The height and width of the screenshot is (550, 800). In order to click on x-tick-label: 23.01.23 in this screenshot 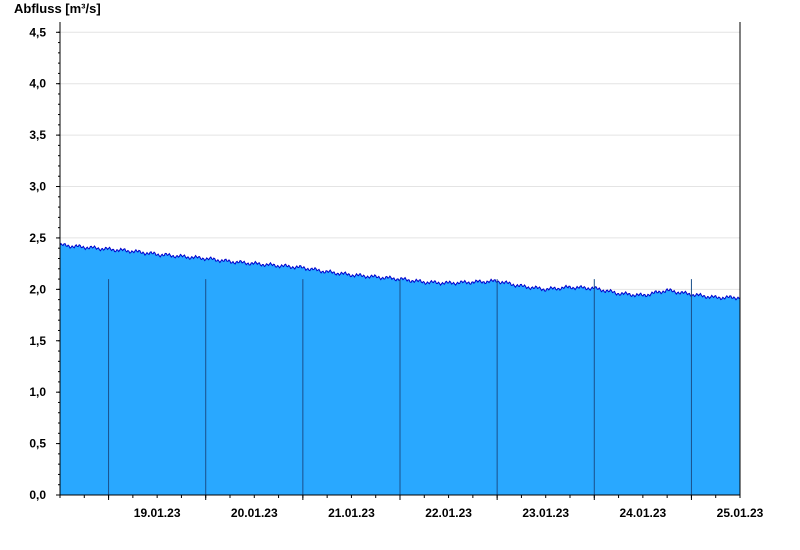, I will do `click(545, 513)`.